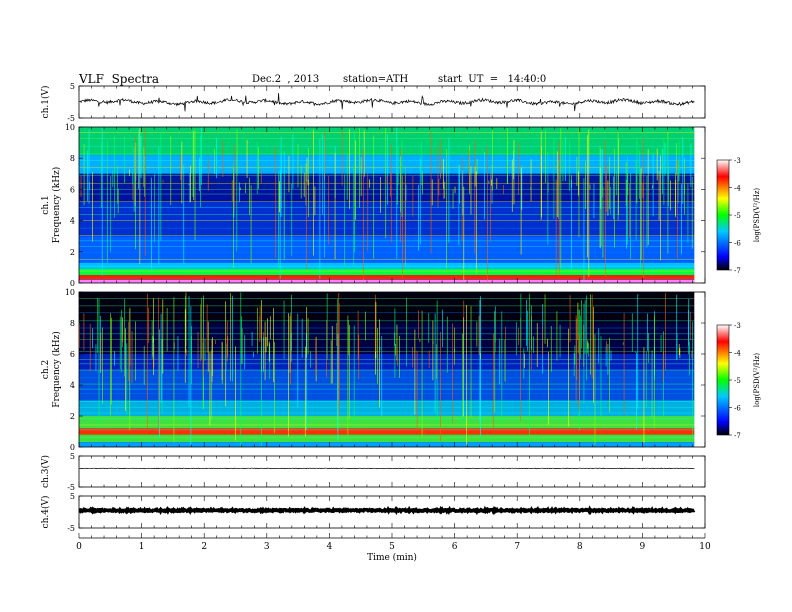  I want to click on x-tick-label: 3, so click(267, 547).